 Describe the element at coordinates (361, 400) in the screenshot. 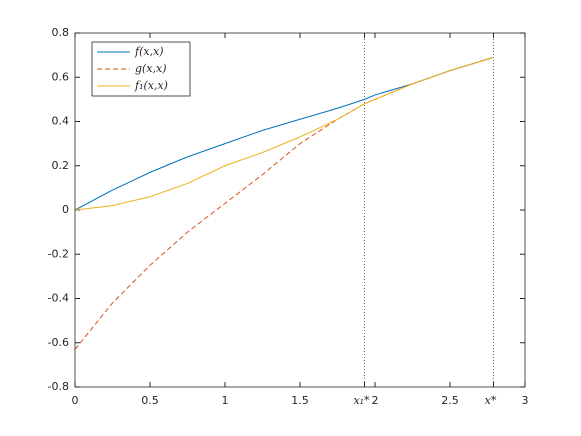

I see `x-tick-label: x₁*` at that location.